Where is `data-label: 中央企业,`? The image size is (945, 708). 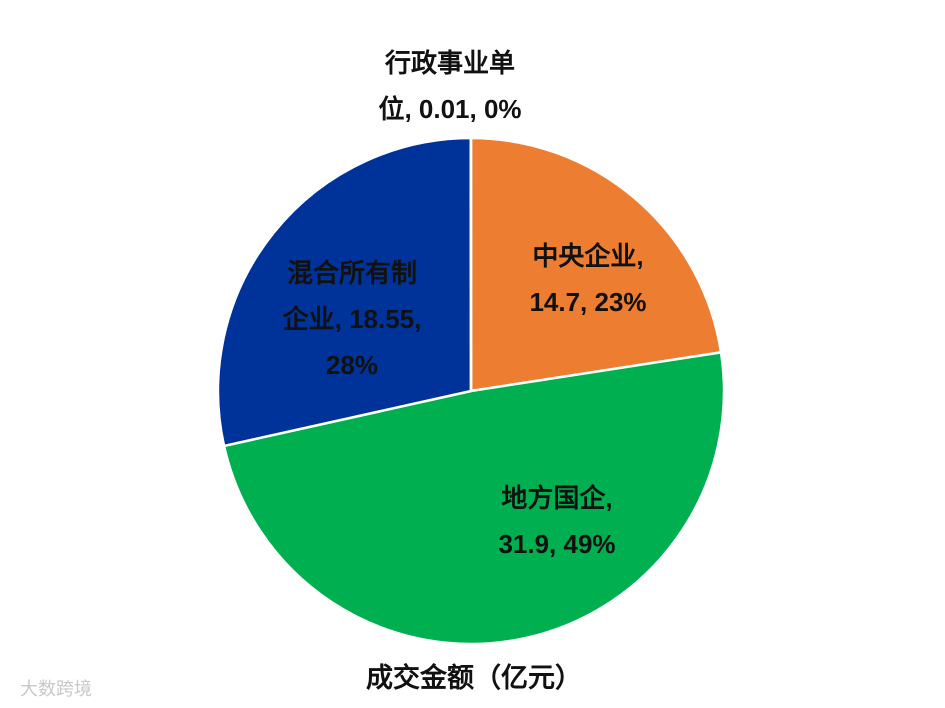
data-label: 中央企业, is located at coordinates (587, 256).